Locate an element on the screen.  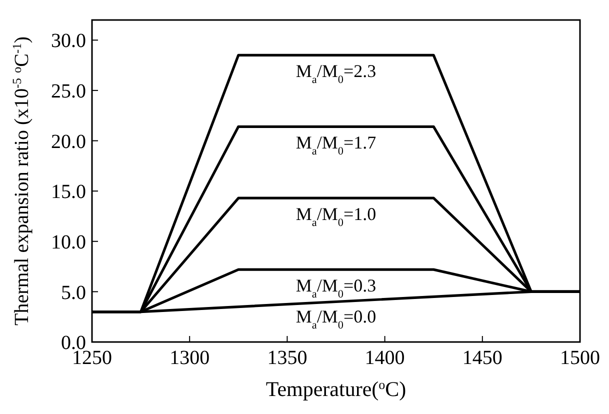
series-label: M$_{a}$/M$_{0}$=0.3 is located at coordinates (336, 288).